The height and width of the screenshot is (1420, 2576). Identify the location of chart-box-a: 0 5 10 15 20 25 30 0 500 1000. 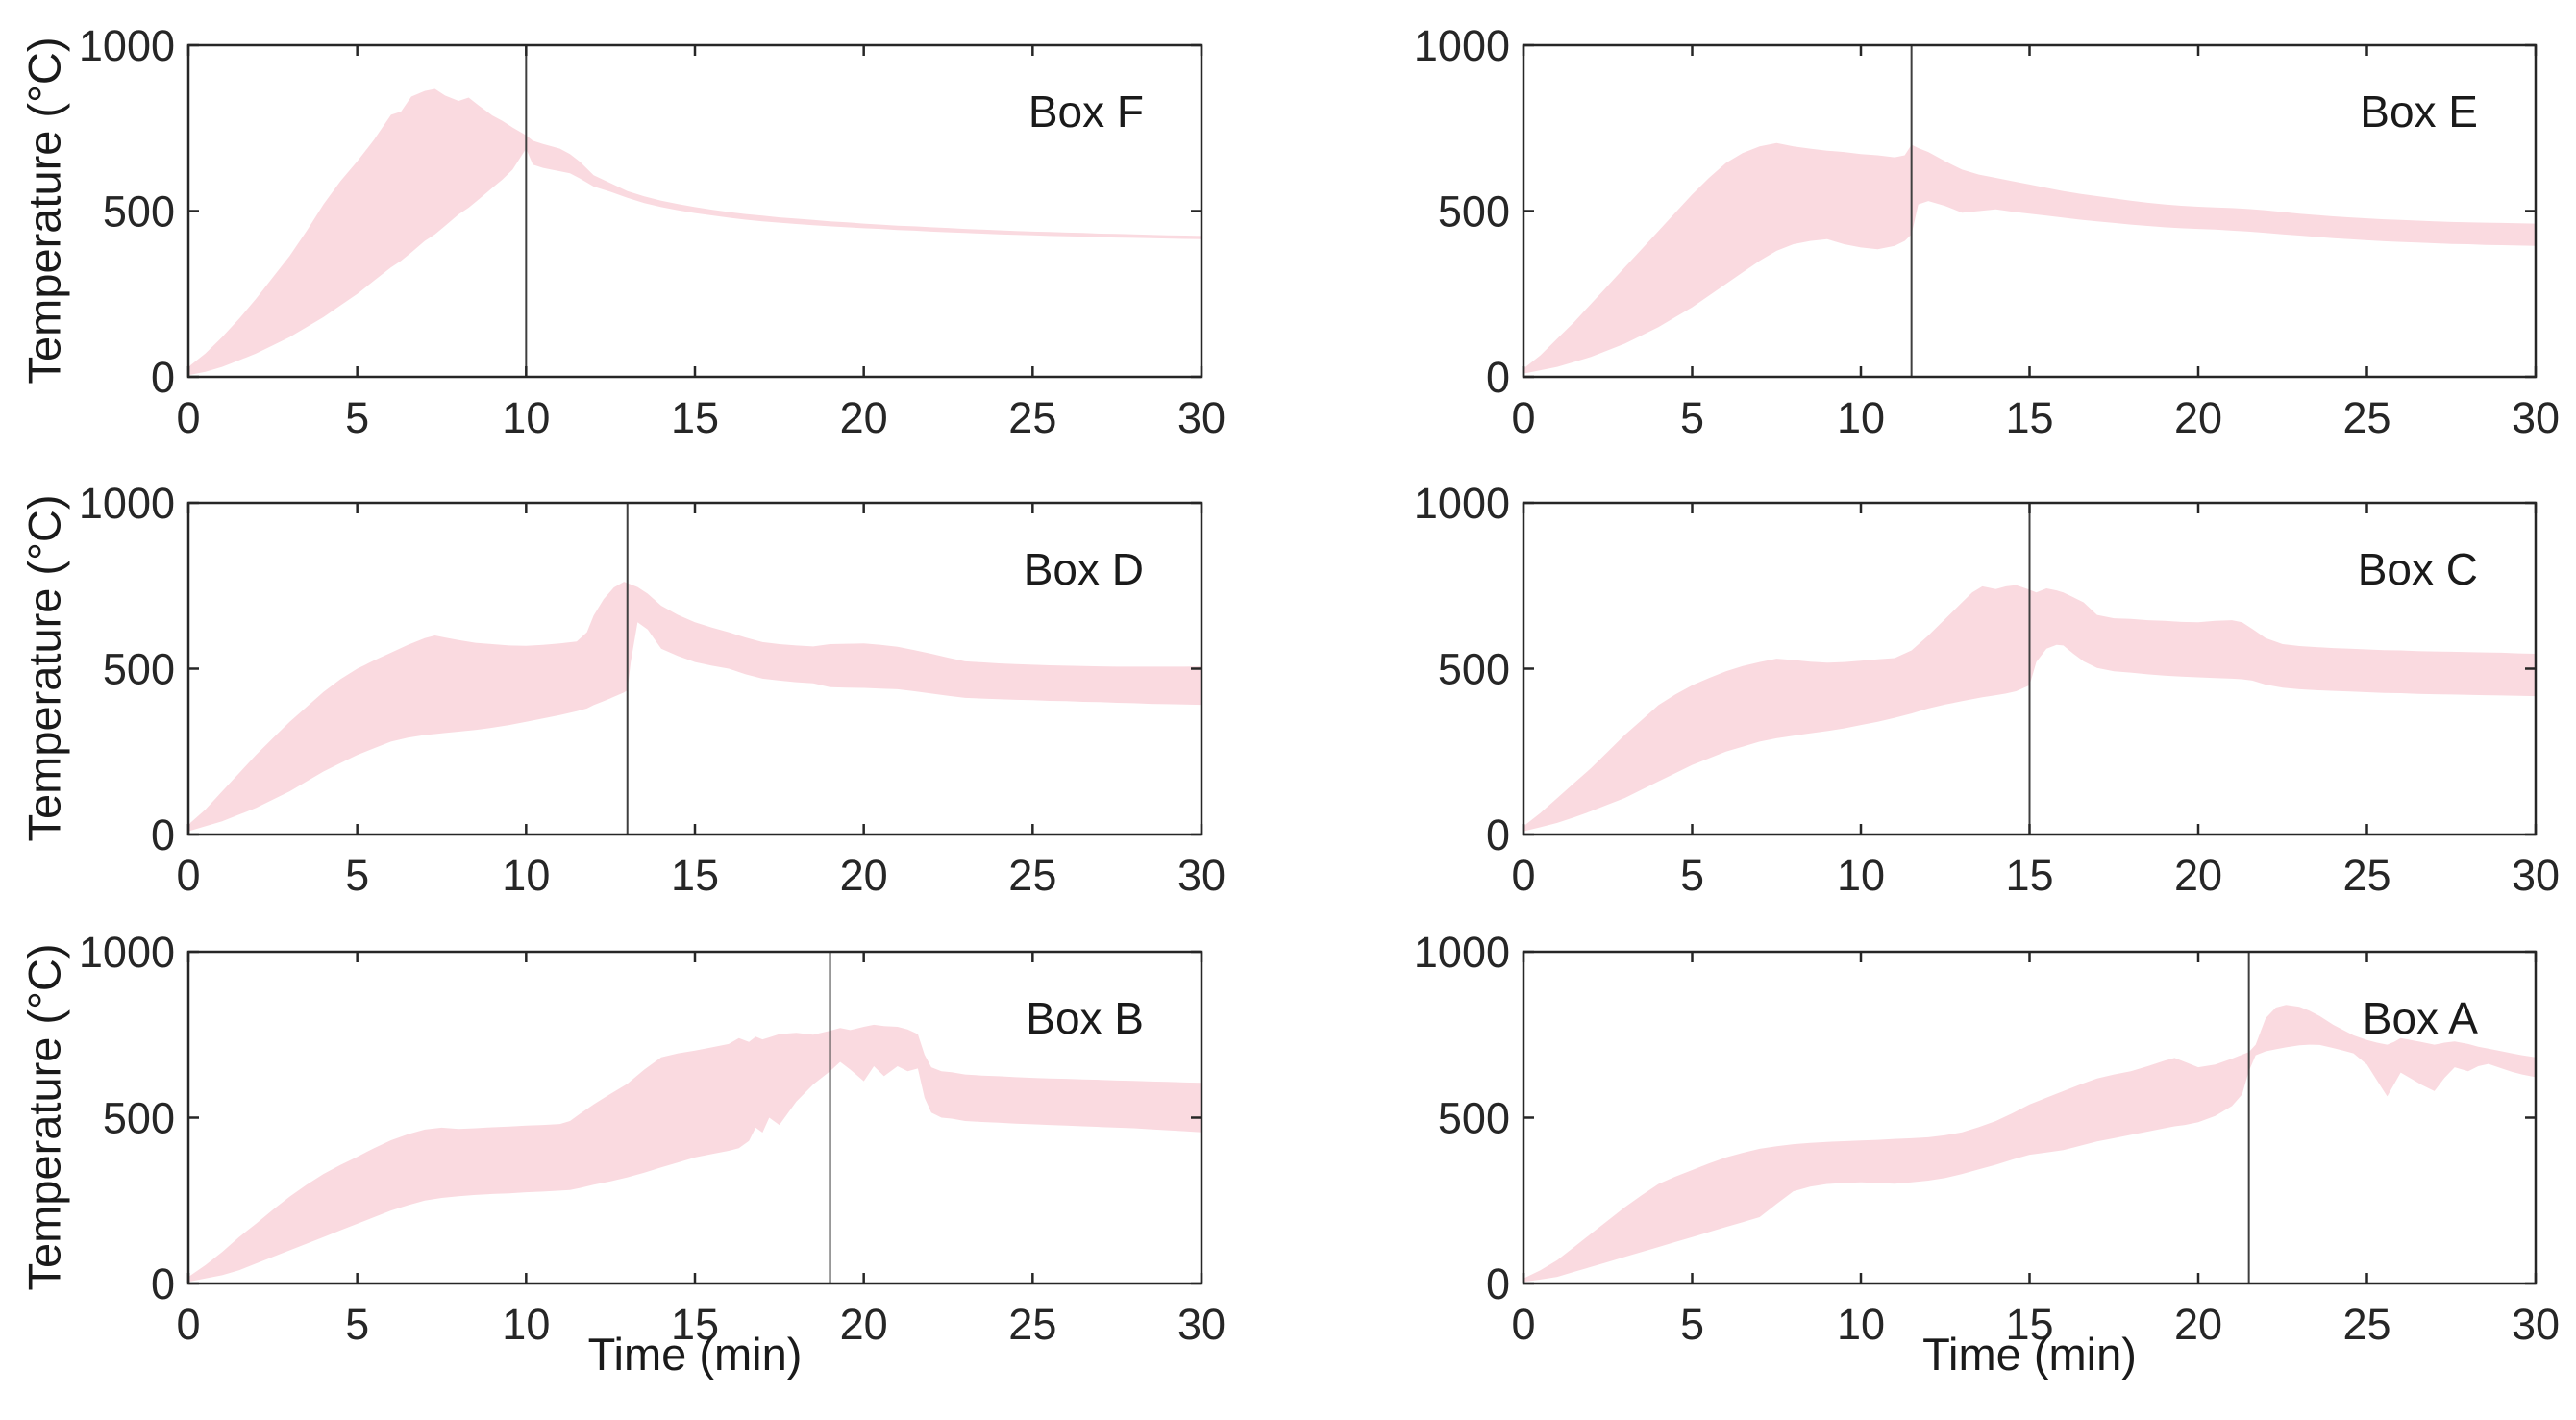
(1987, 1139).